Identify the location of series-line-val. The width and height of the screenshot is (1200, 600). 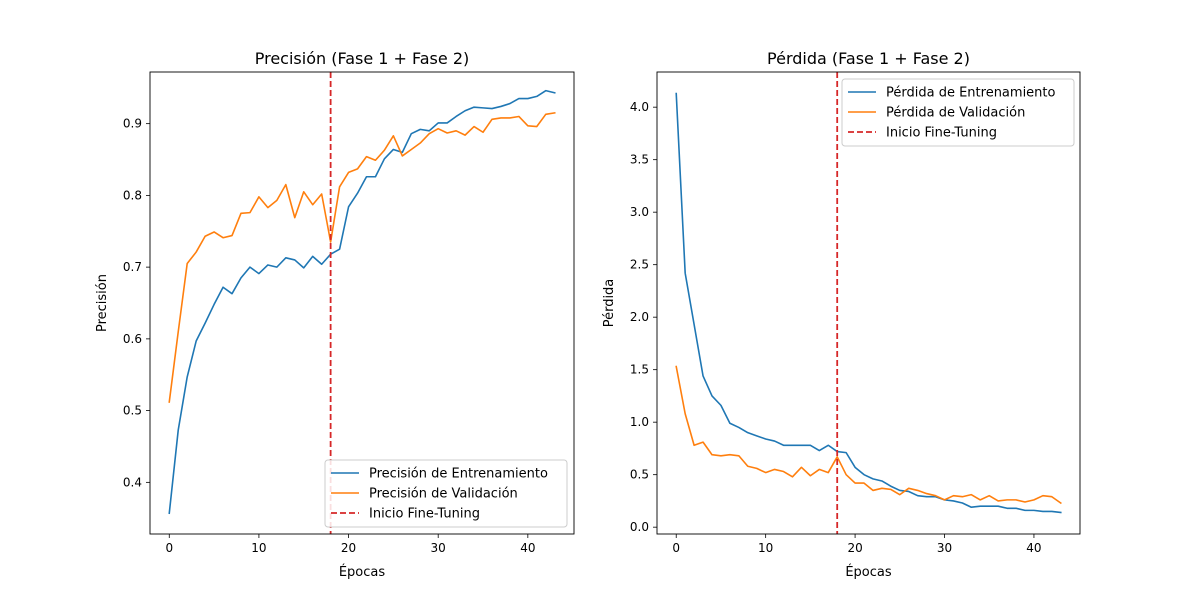
(868, 435).